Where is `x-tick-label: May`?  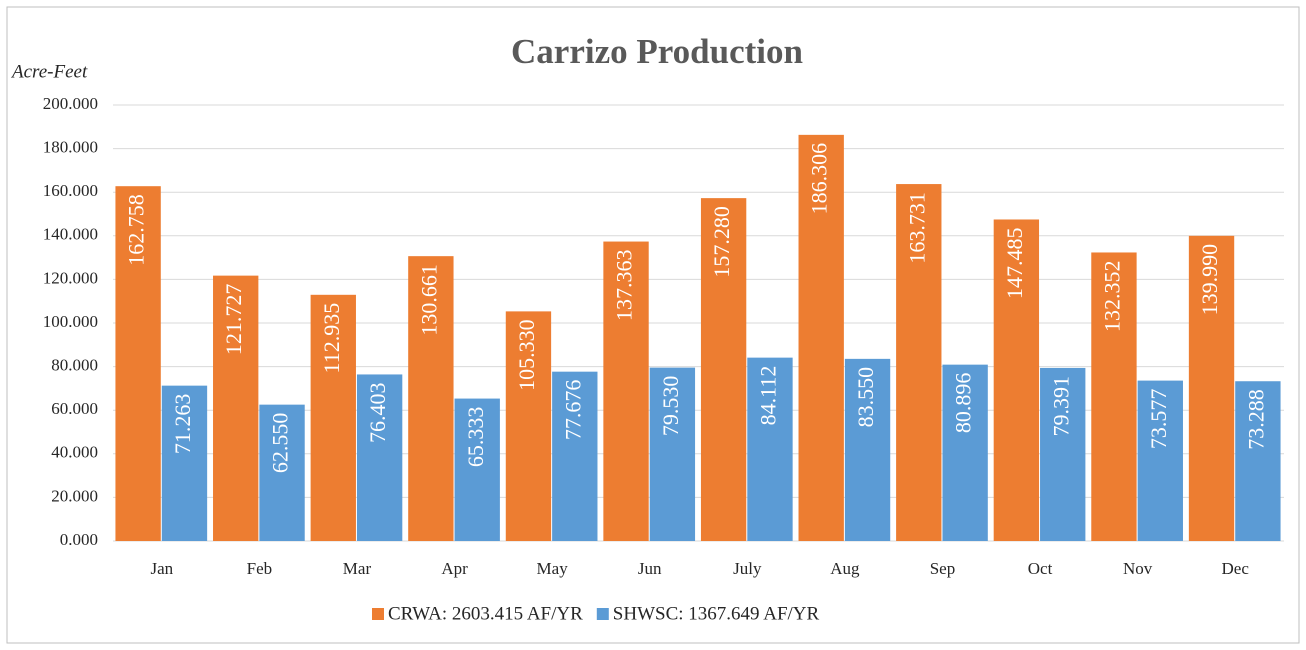 x-tick-label: May is located at coordinates (553, 568).